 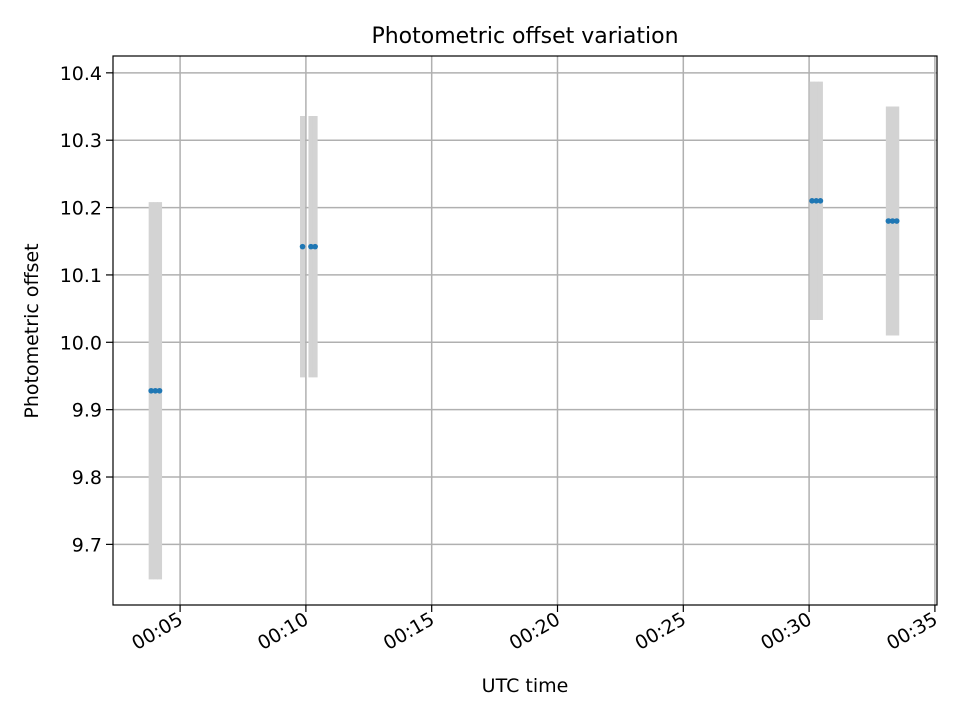 I want to click on y-tick-label: 9.8, so click(x=87, y=478).